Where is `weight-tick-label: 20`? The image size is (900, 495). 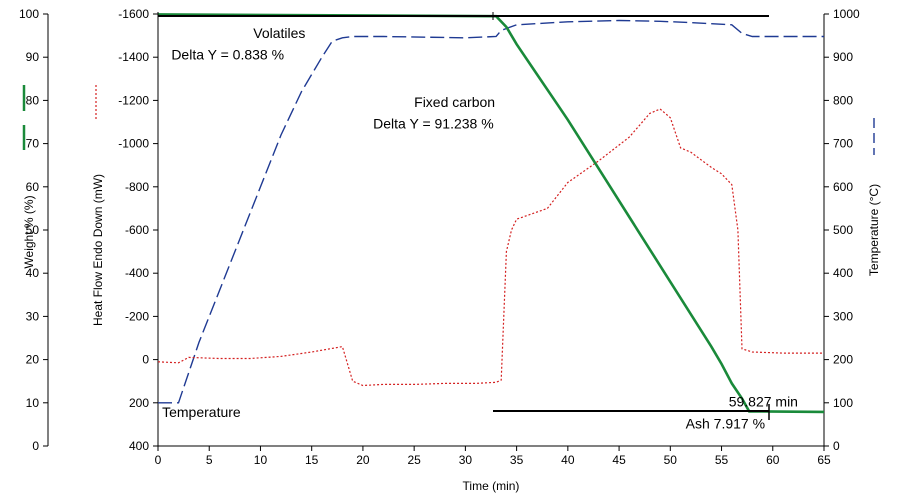
weight-tick-label: 20 is located at coordinates (33, 360).